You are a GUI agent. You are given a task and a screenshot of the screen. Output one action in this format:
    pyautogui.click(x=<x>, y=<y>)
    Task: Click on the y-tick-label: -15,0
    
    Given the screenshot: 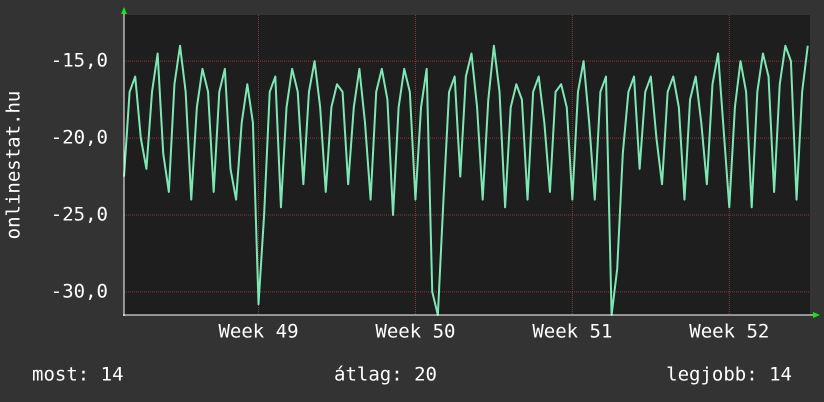 What is the action you would take?
    pyautogui.click(x=79, y=61)
    